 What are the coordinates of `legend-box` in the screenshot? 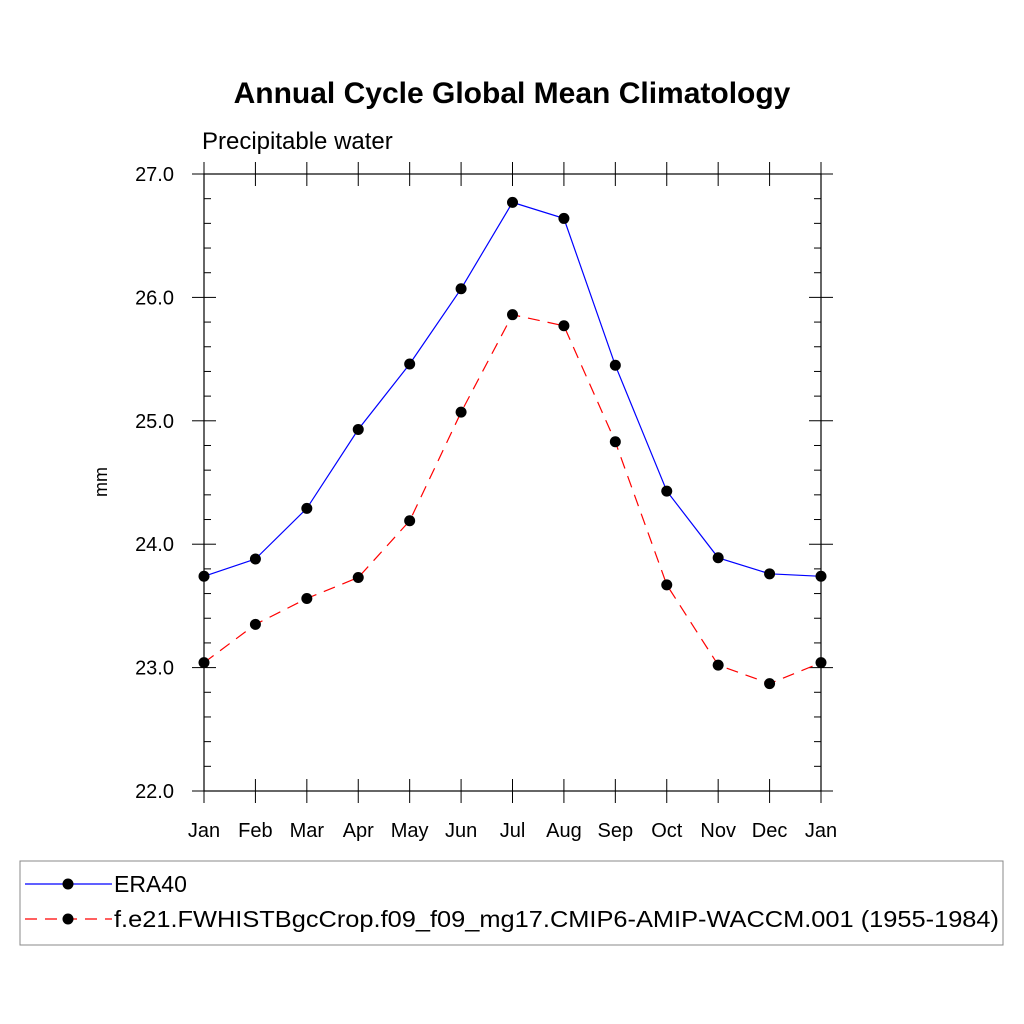 It's located at (511, 903).